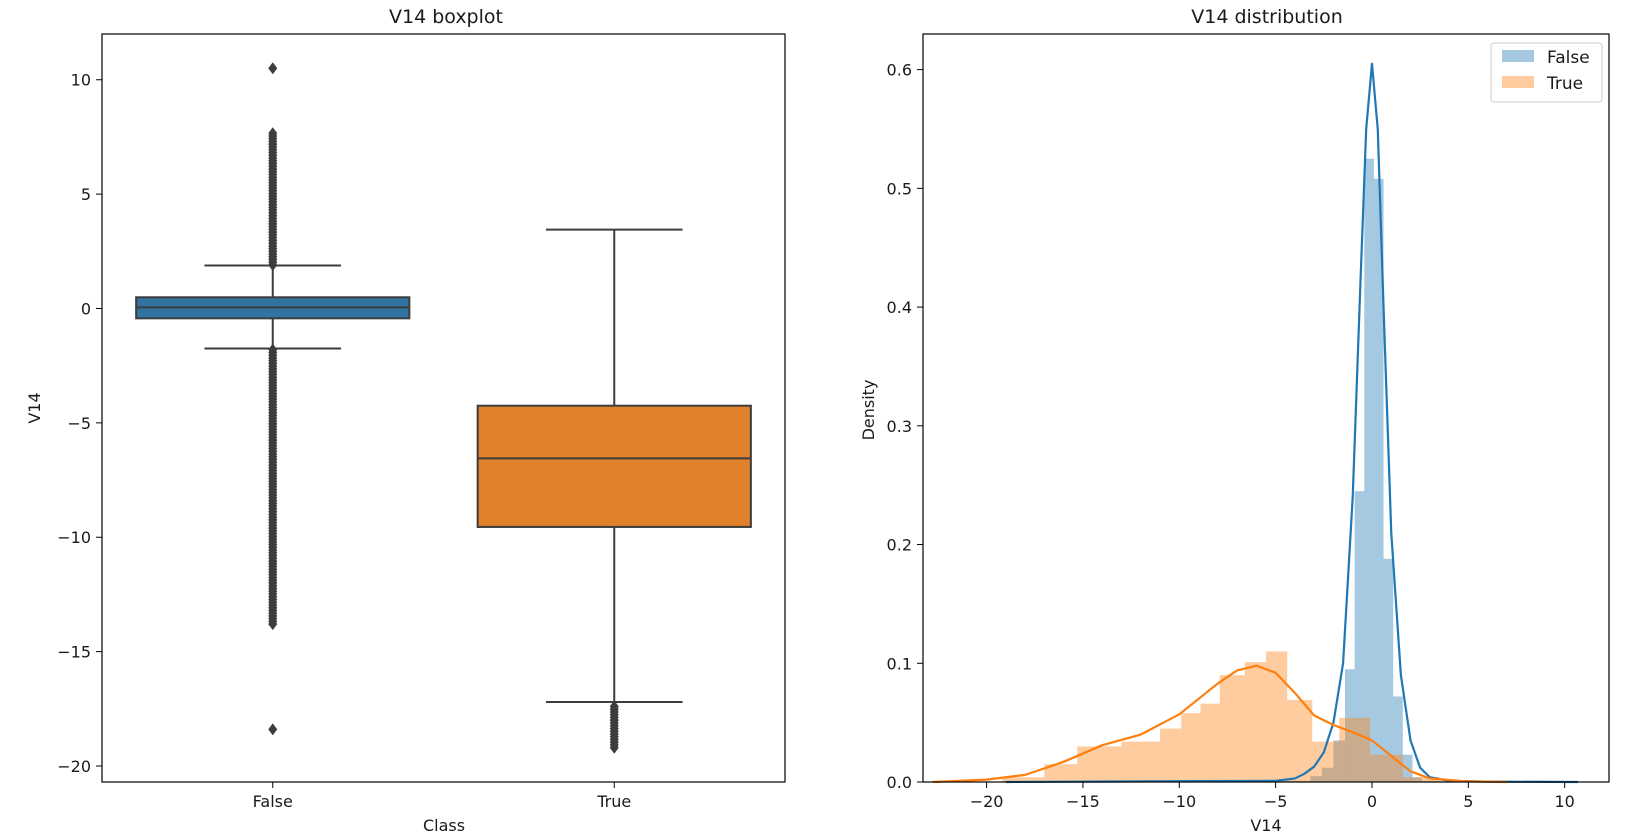 The width and height of the screenshot is (1629, 838). I want to click on boxplot-y-axis: 10 5 0 −5 −10 −15 −20, so click(79, 423).